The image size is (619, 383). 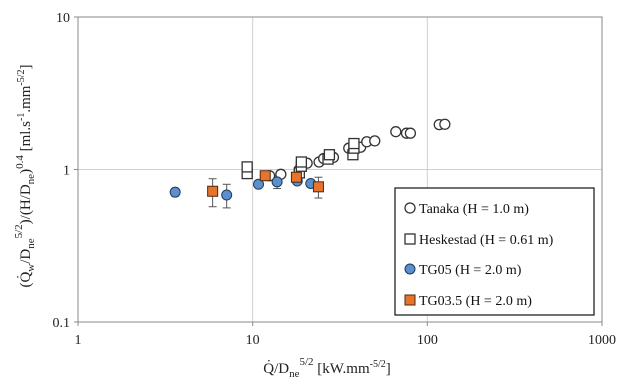 I want to click on y-tick-label: 0.1, so click(x=62, y=323).